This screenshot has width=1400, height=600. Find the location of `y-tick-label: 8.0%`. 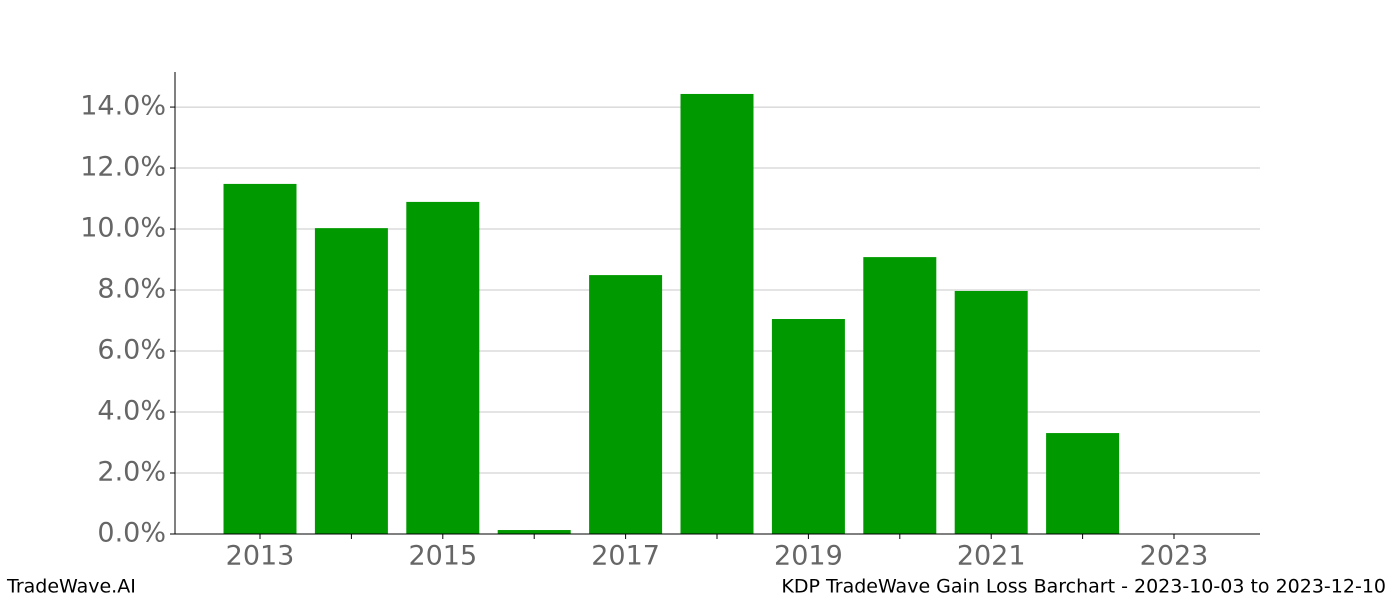

y-tick-label: 8.0% is located at coordinates (131, 289).